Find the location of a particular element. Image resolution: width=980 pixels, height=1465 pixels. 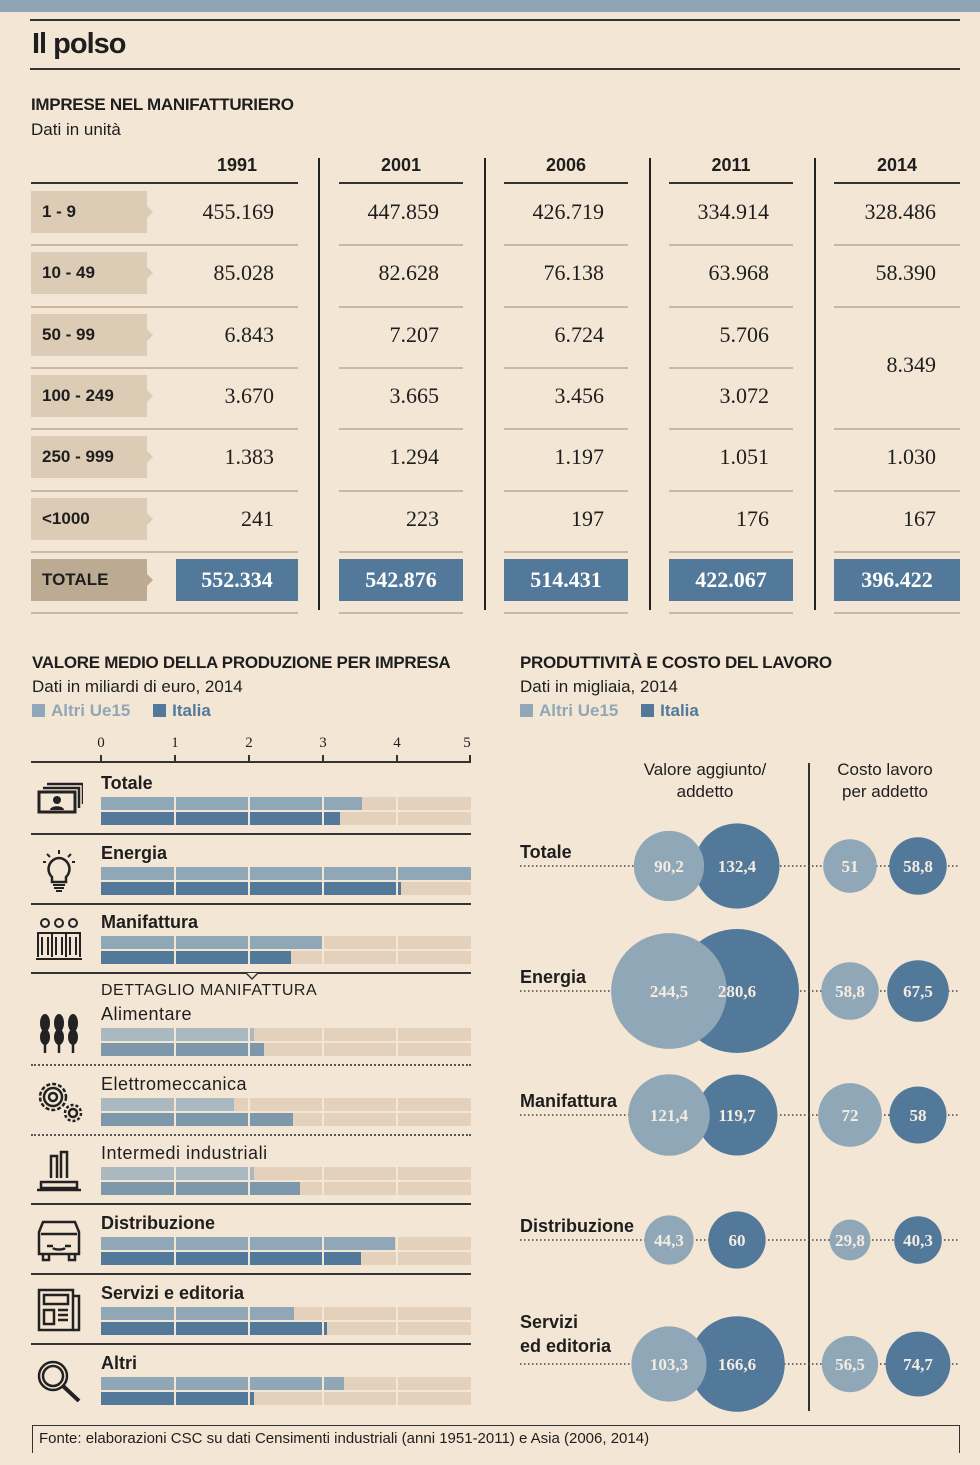

factory-icon is located at coordinates (59, 1170).